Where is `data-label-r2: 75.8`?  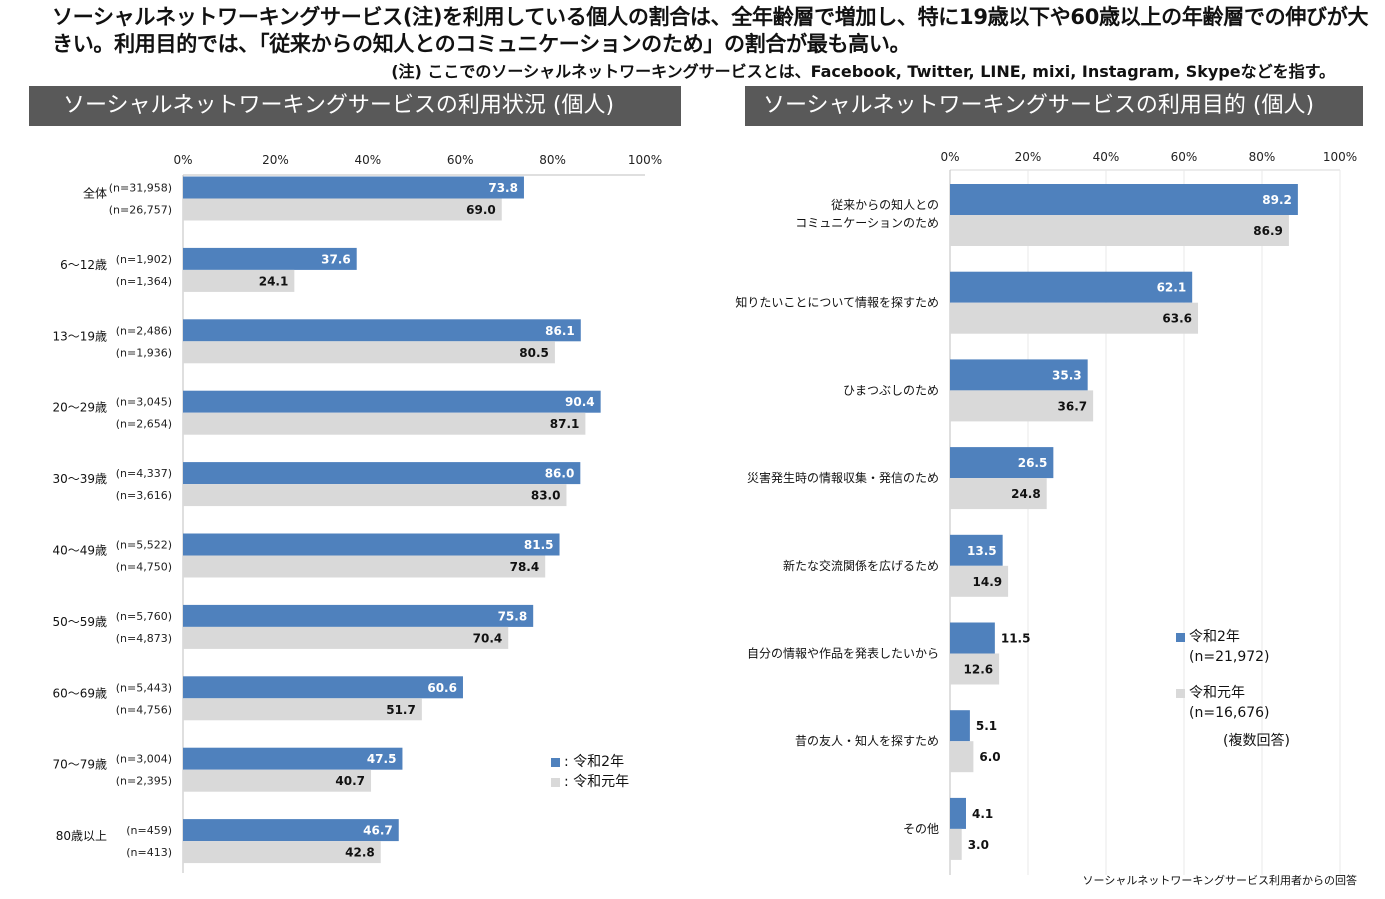 data-label-r2: 75.8 is located at coordinates (513, 616).